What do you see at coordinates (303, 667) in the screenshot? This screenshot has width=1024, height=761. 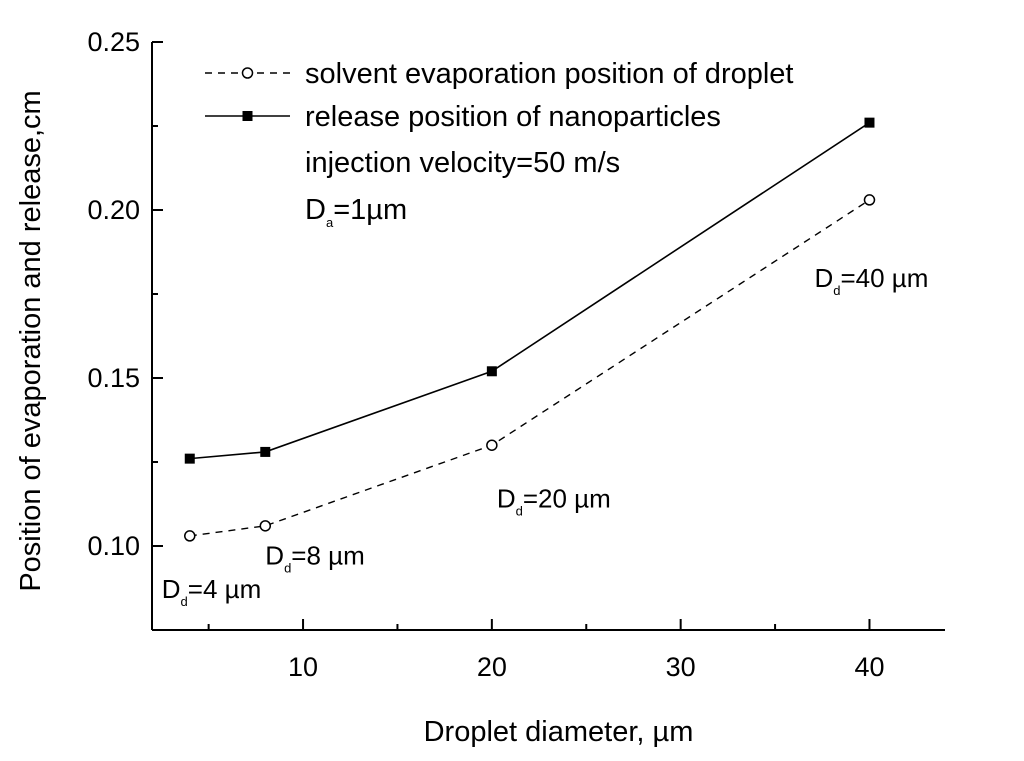 I see `x-tick-label: 10` at bounding box center [303, 667].